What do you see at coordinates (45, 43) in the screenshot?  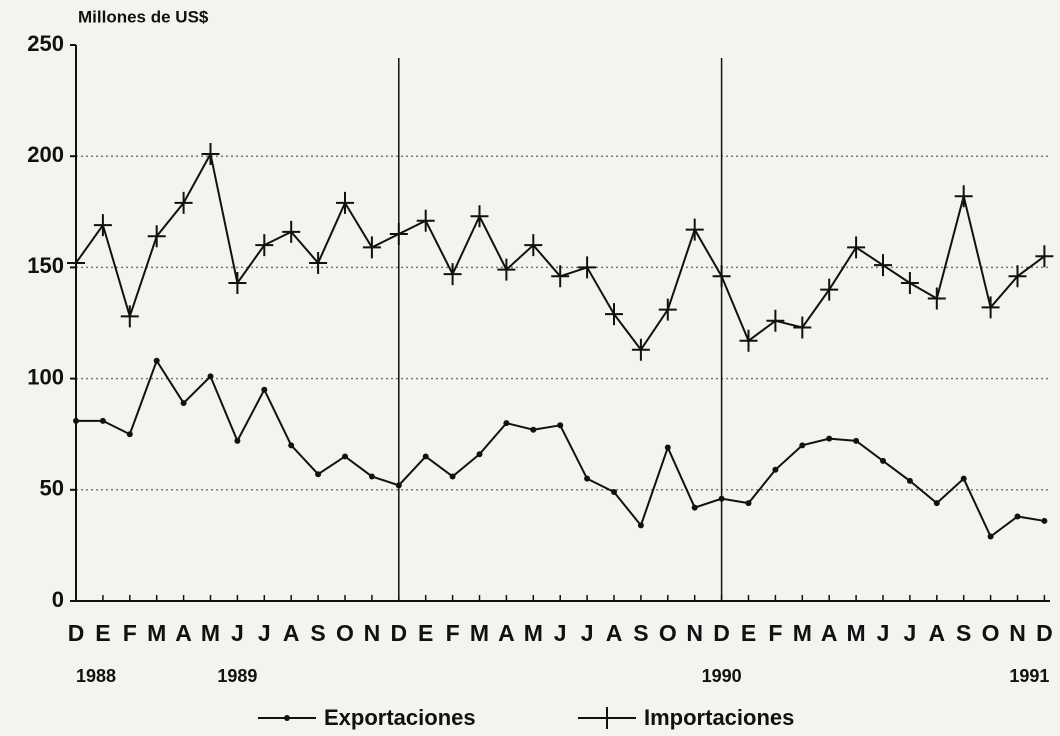 I see `y-tick-label: 250` at bounding box center [45, 43].